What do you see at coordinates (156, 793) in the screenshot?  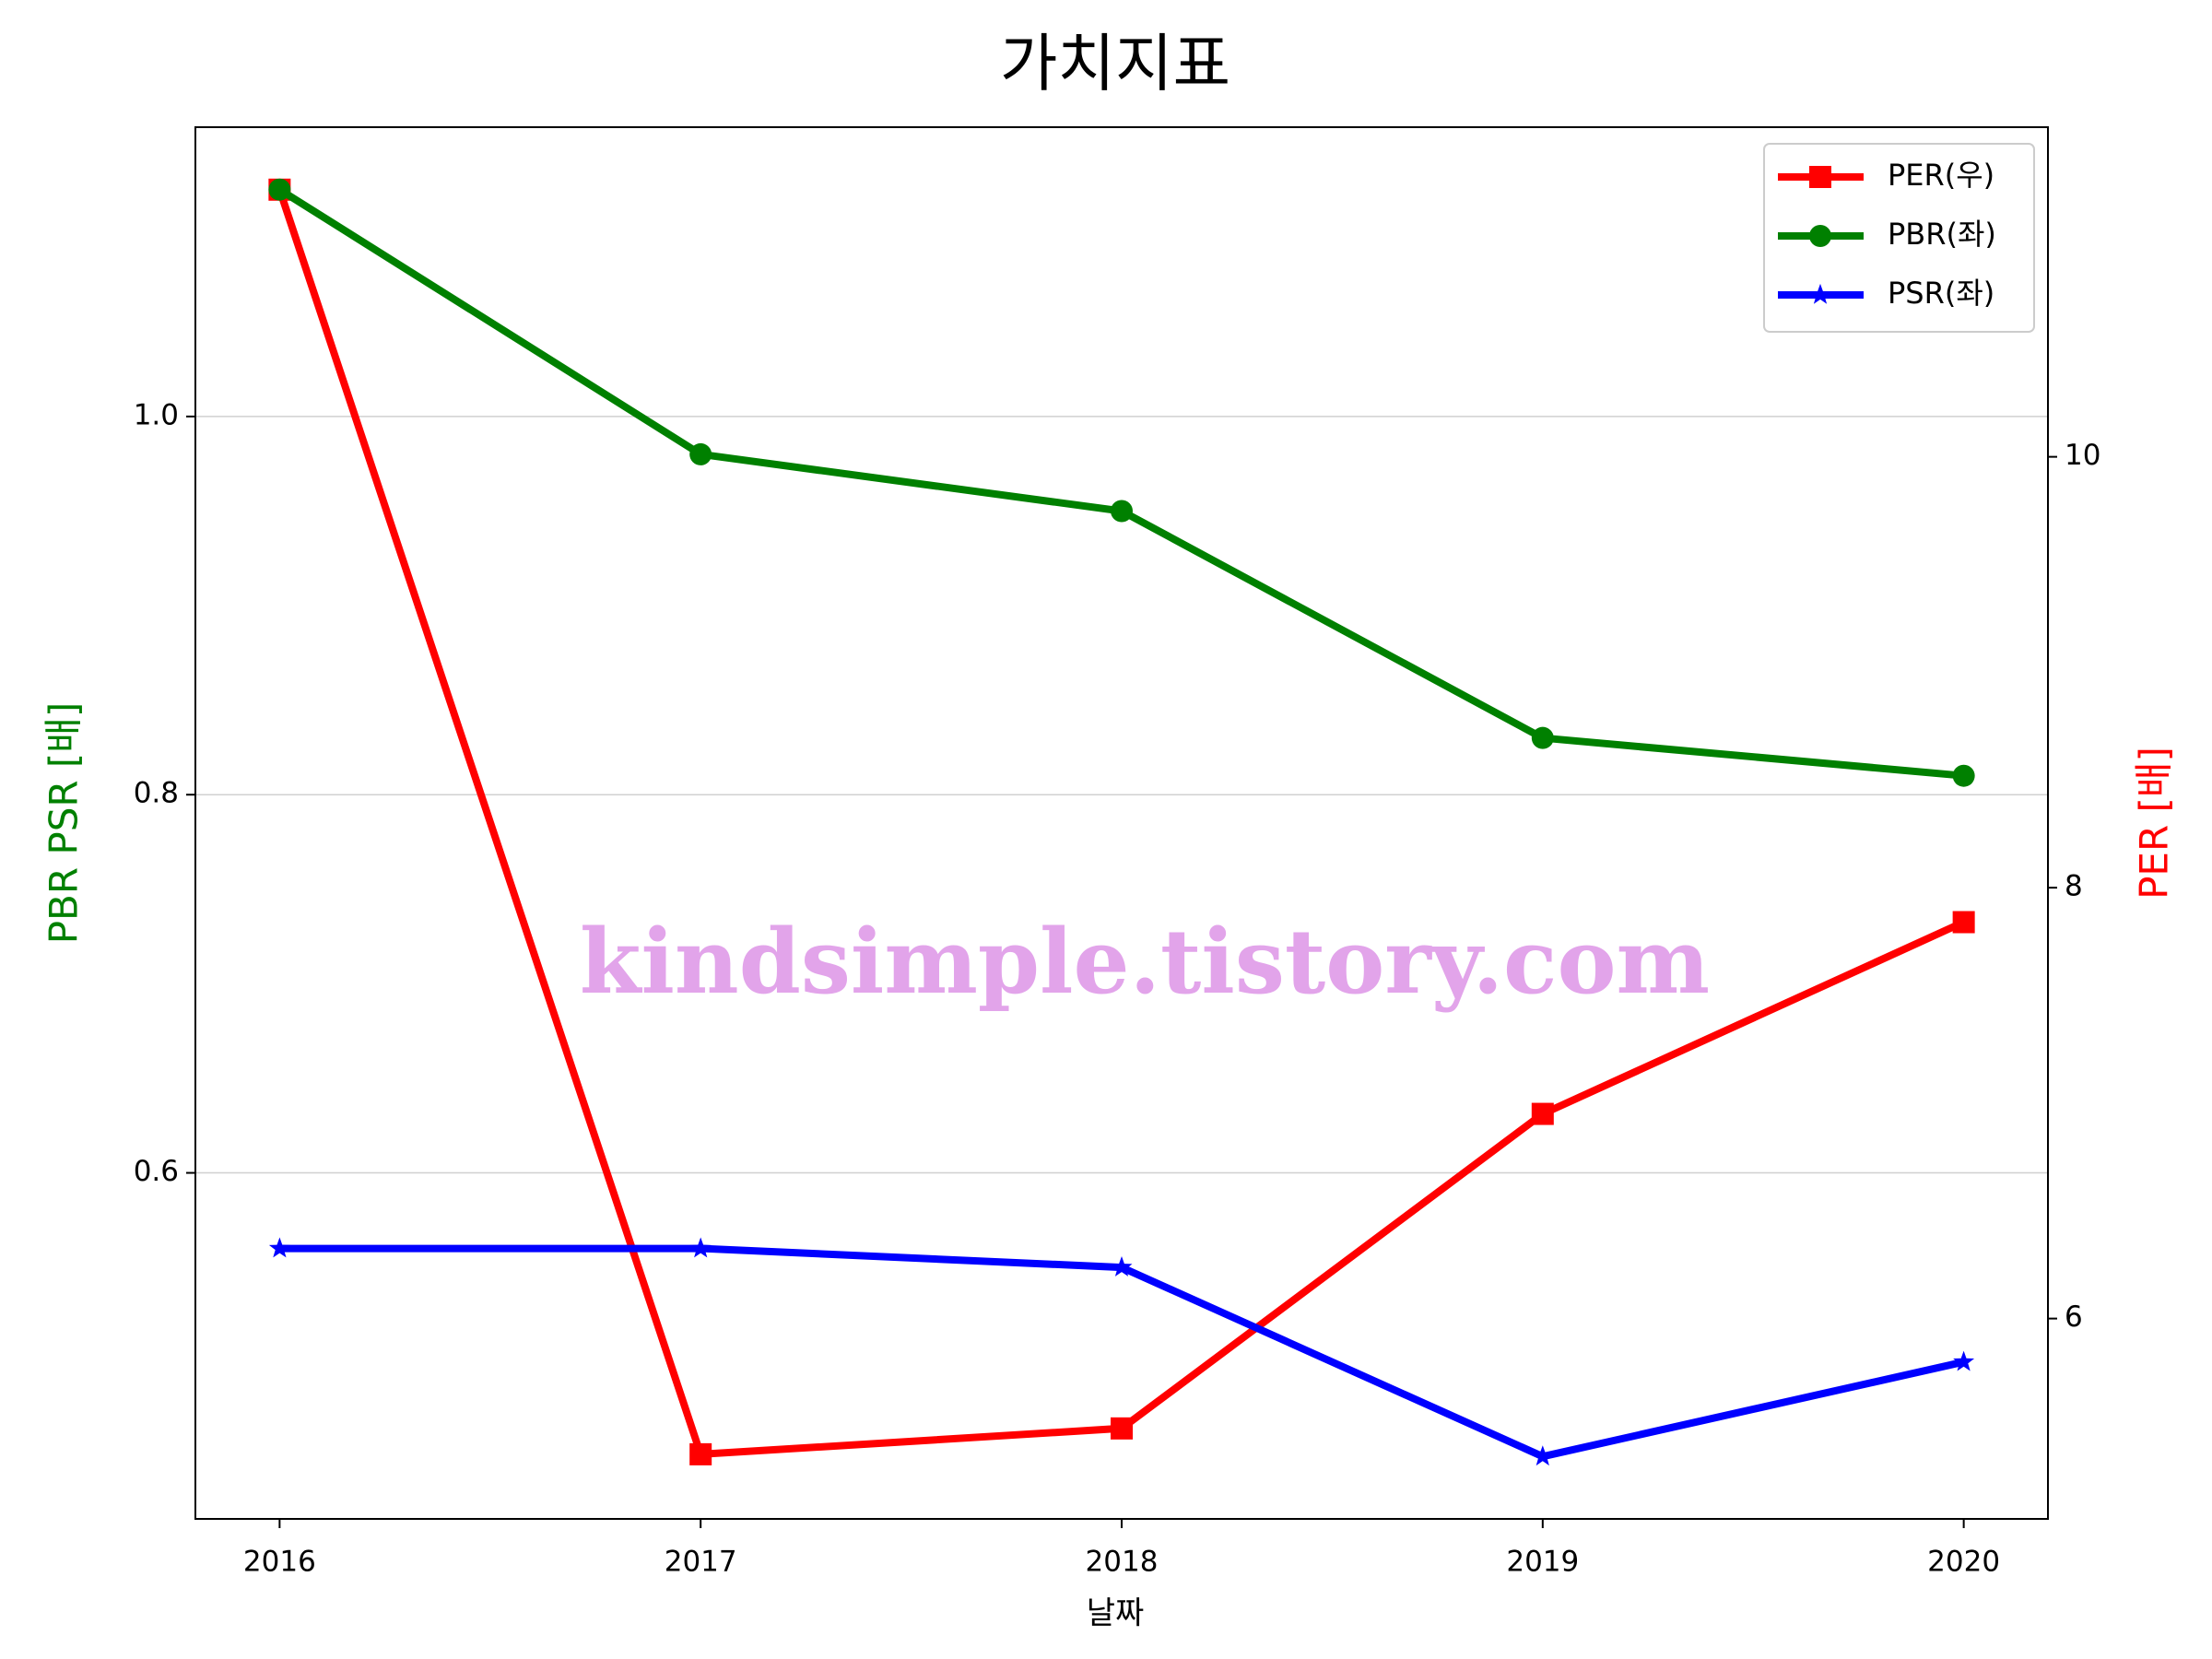 I see `y-tick-label: 0.8` at bounding box center [156, 793].